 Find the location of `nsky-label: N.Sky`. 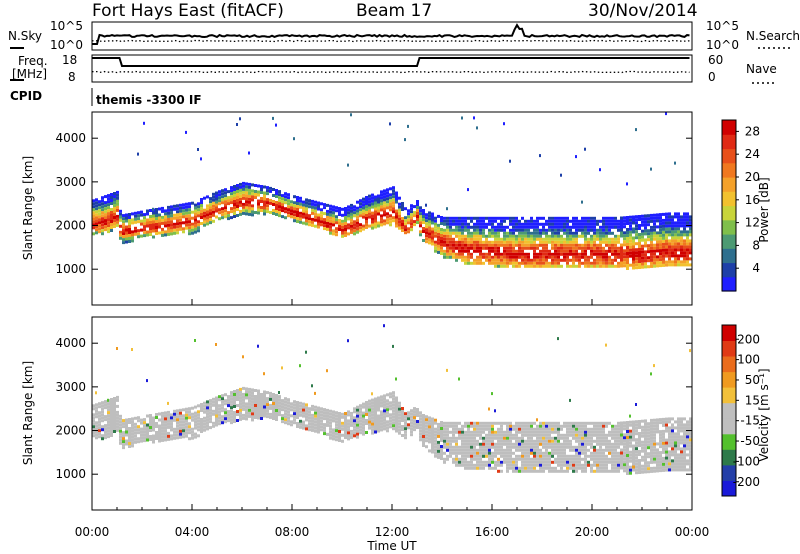

nsky-label: N.Sky is located at coordinates (25, 36).